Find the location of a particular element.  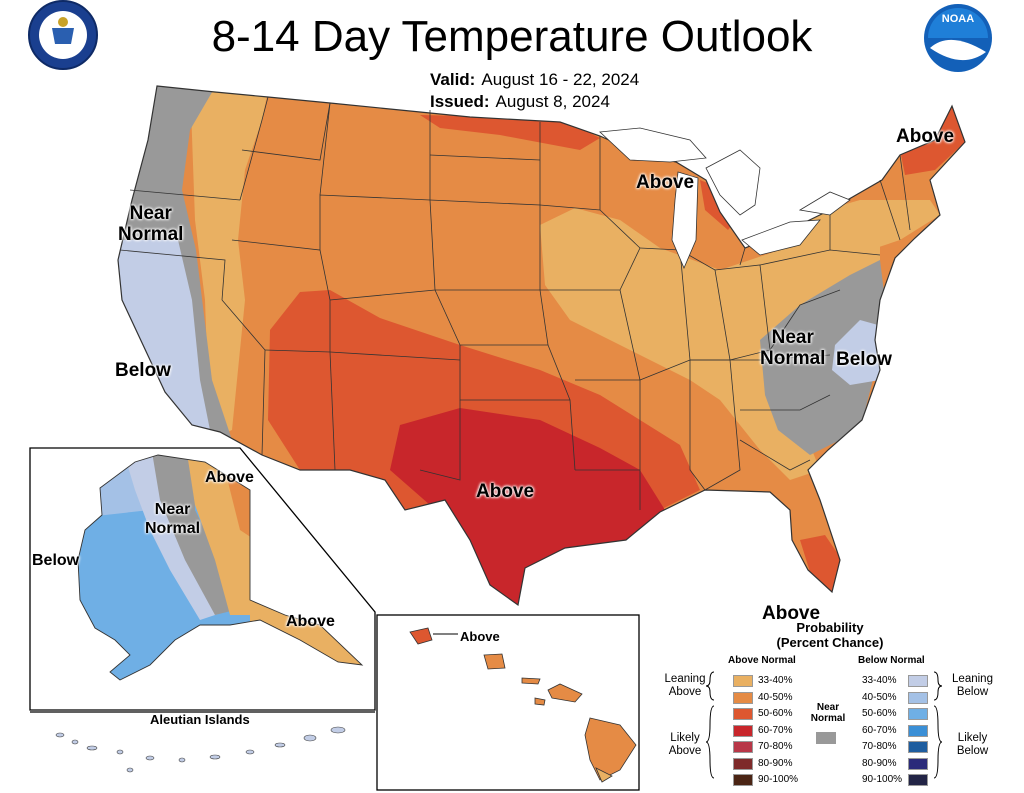

label-above-florida: Above is located at coordinates (791, 613).